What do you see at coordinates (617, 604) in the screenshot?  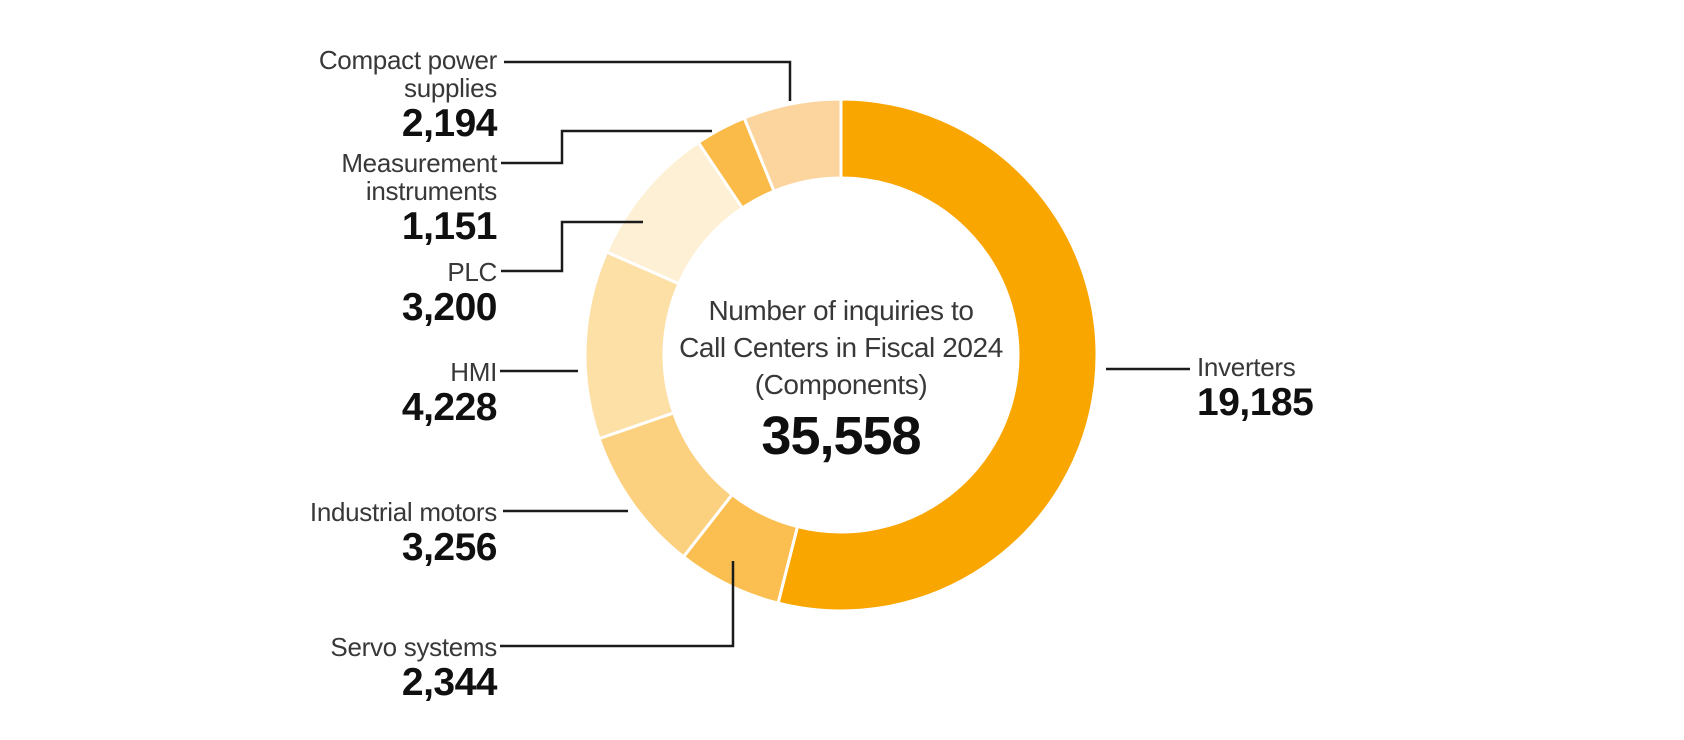 I see `callout-line-servo-systems` at bounding box center [617, 604].